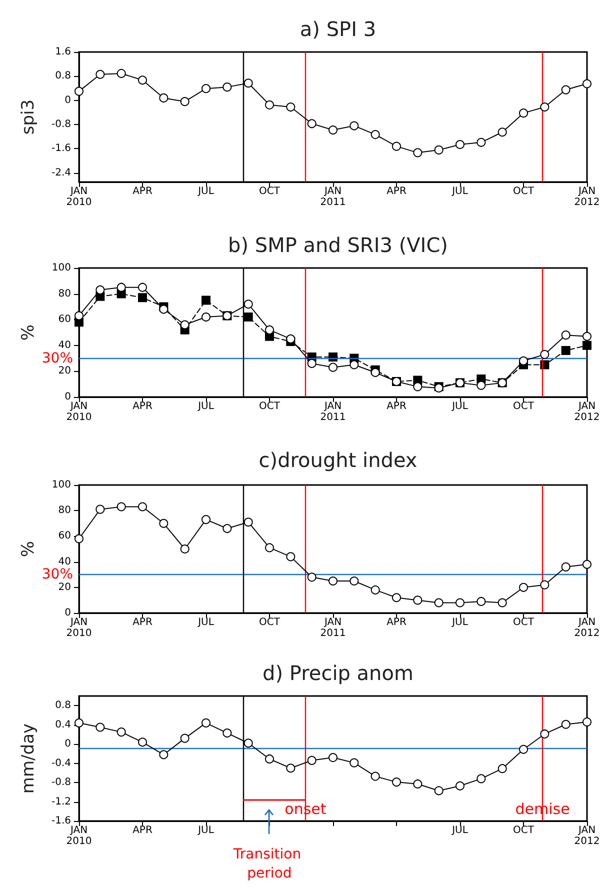 The image size is (606, 889). What do you see at coordinates (61, 763) in the screenshot?
I see `y-tick-label: -0.4` at bounding box center [61, 763].